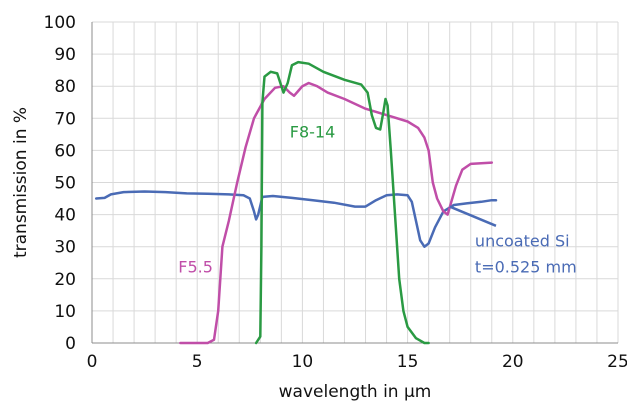  Describe the element at coordinates (92, 362) in the screenshot. I see `x-tick-label: 0` at that location.